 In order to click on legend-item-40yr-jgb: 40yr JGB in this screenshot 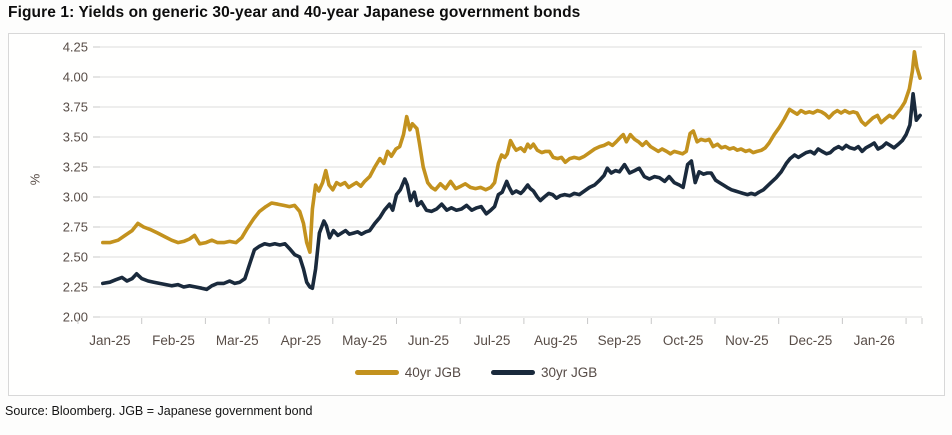, I will do `click(407, 372)`.